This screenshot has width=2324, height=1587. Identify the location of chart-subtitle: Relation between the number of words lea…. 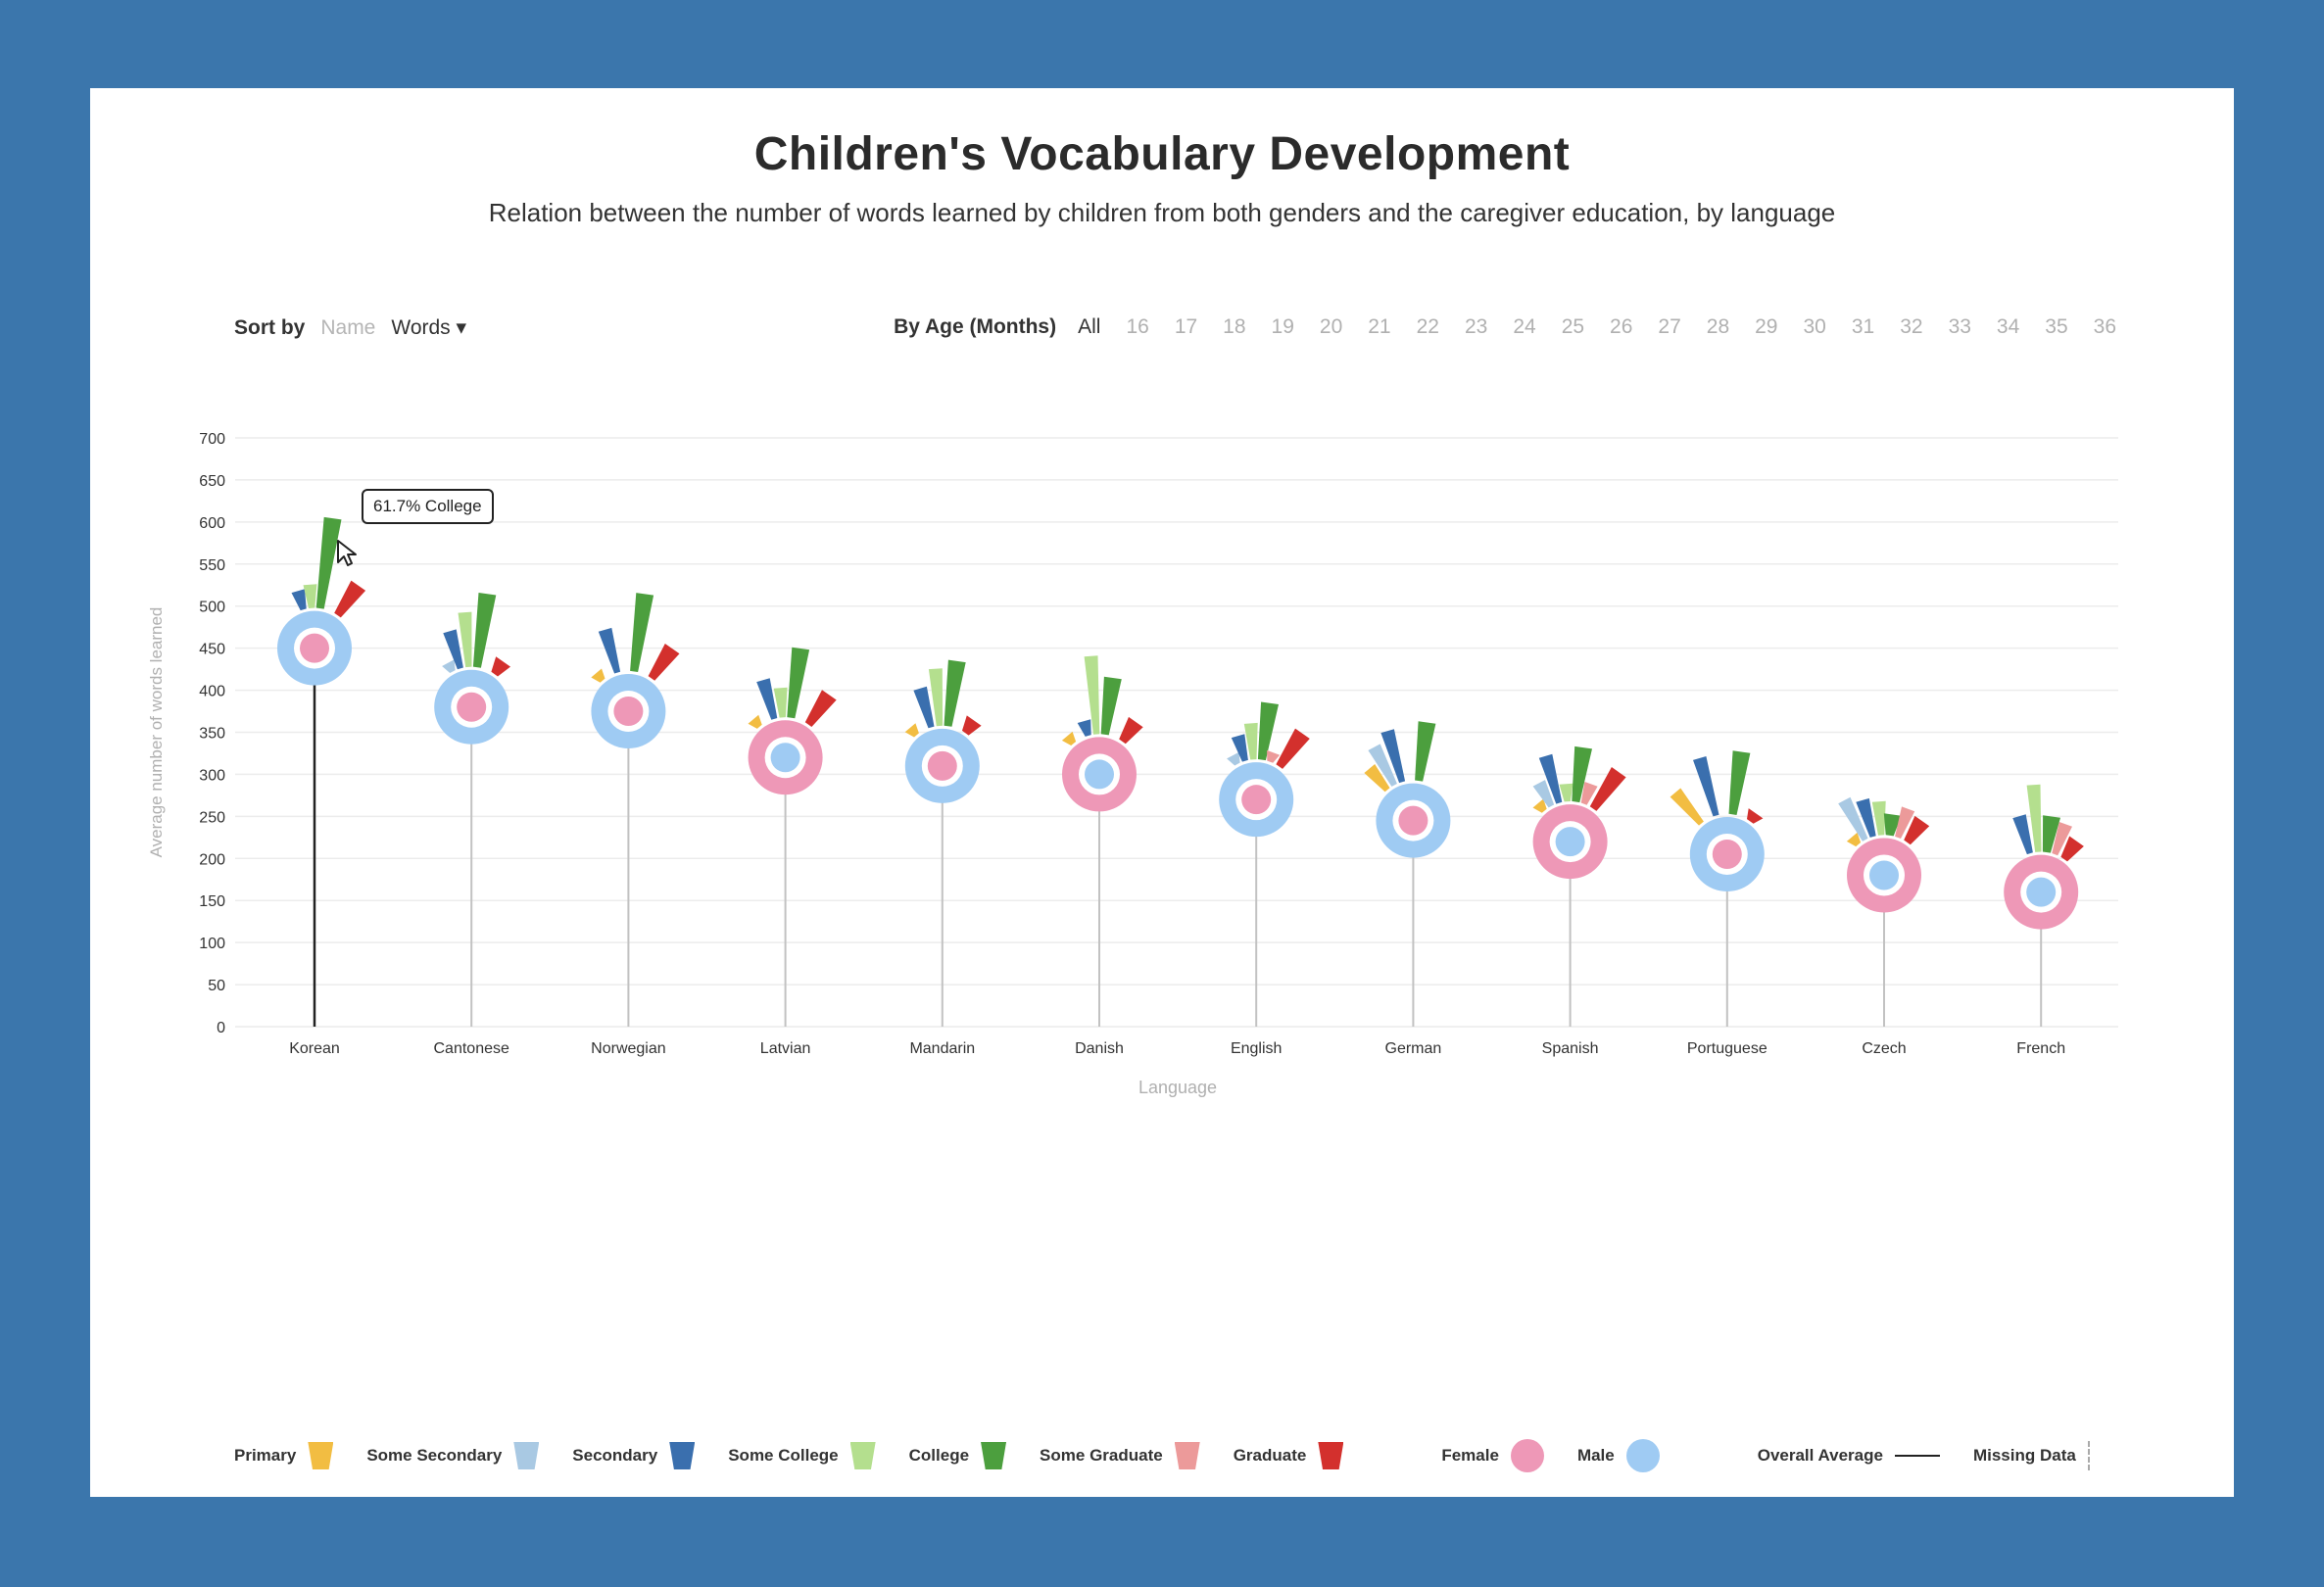
(1162, 212).